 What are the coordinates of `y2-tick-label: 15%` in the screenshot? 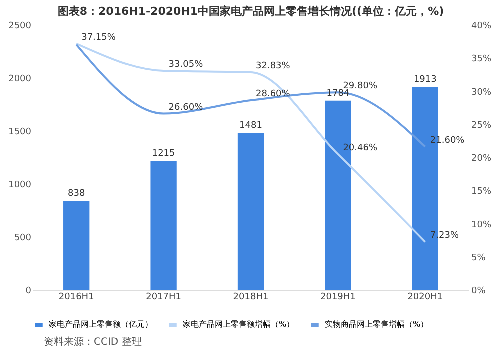 It's located at (482, 192).